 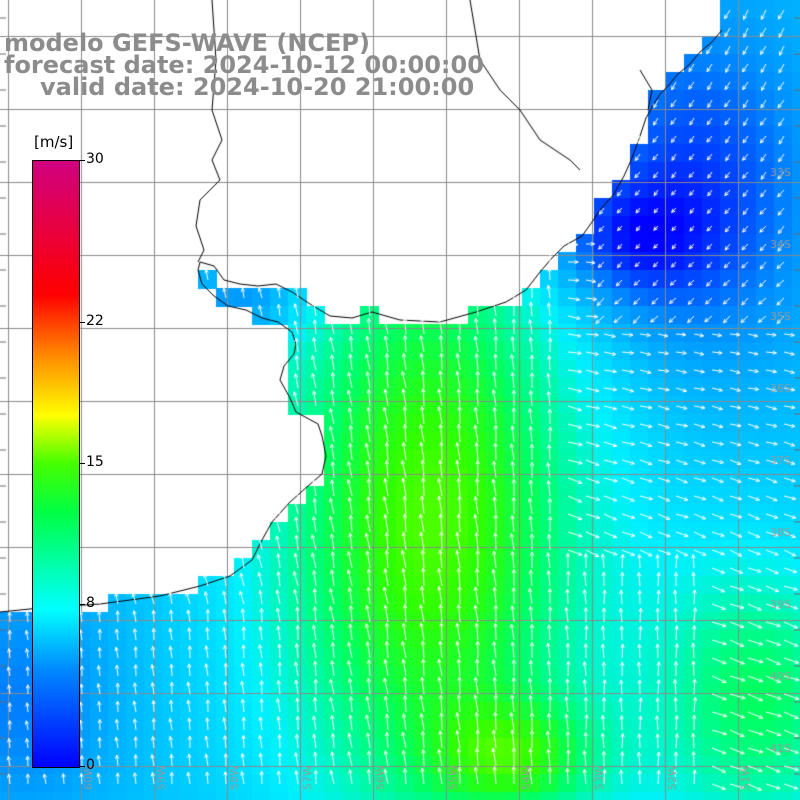 What do you see at coordinates (257, 87) in the screenshot?
I see `valid-date: valid date: 2024-10-20 21:00:00` at bounding box center [257, 87].